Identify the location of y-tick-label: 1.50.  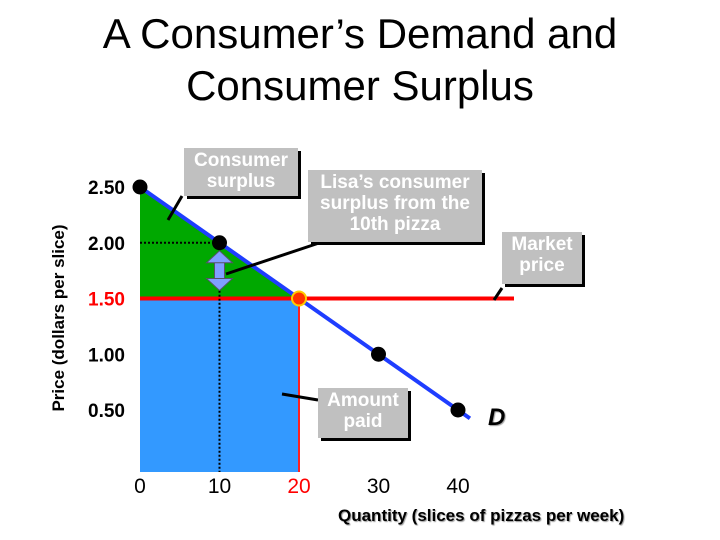
(106, 300).